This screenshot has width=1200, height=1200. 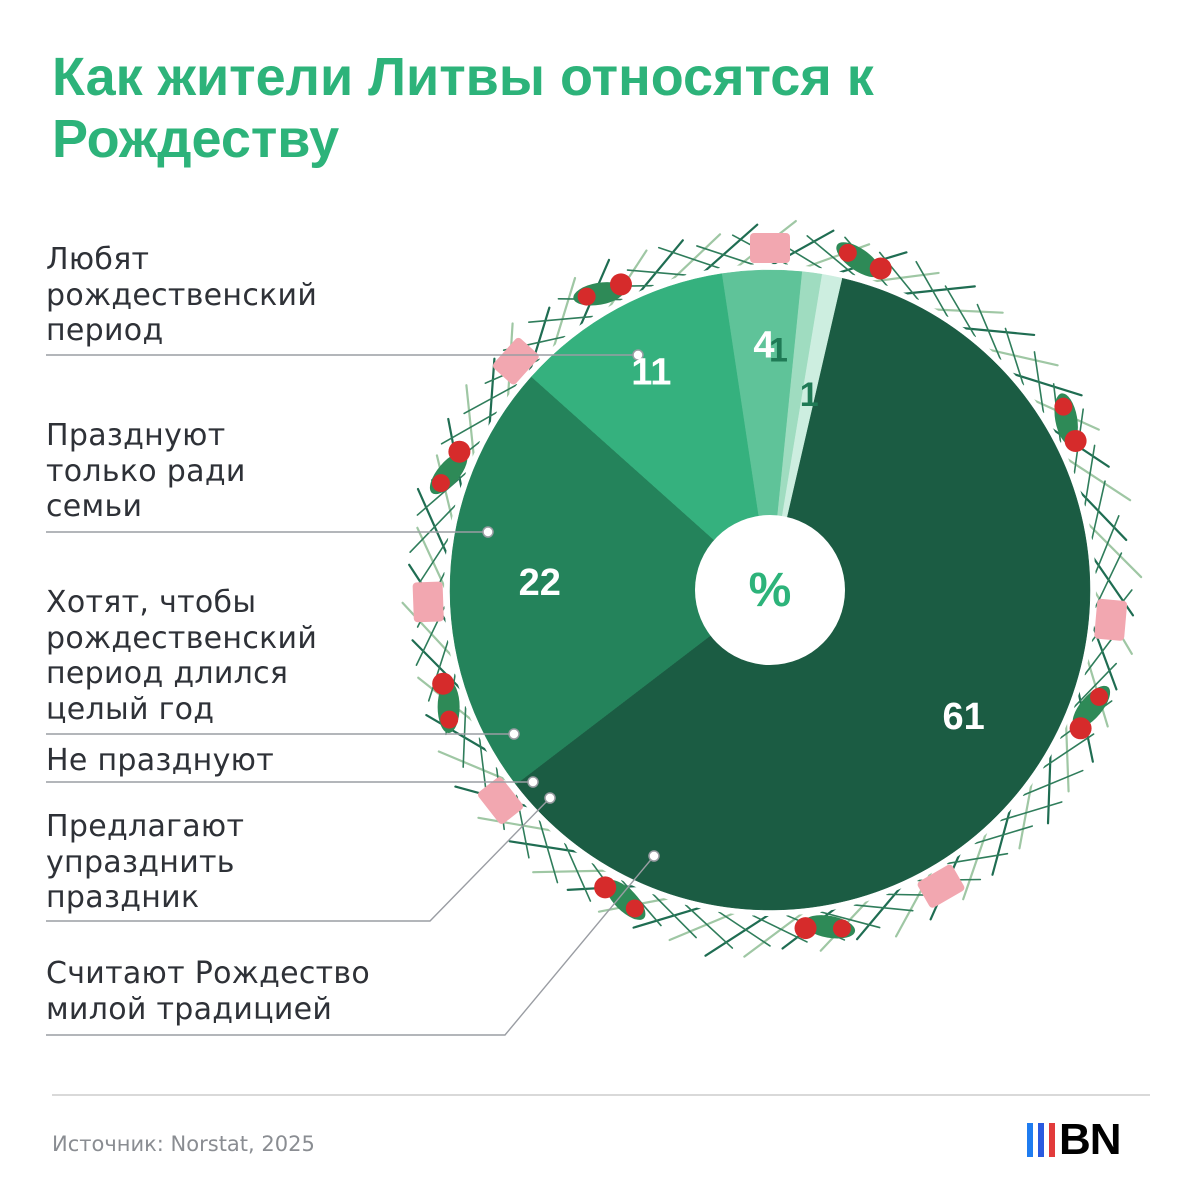 What do you see at coordinates (1090, 1139) in the screenshot?
I see `logo-text: BN` at bounding box center [1090, 1139].